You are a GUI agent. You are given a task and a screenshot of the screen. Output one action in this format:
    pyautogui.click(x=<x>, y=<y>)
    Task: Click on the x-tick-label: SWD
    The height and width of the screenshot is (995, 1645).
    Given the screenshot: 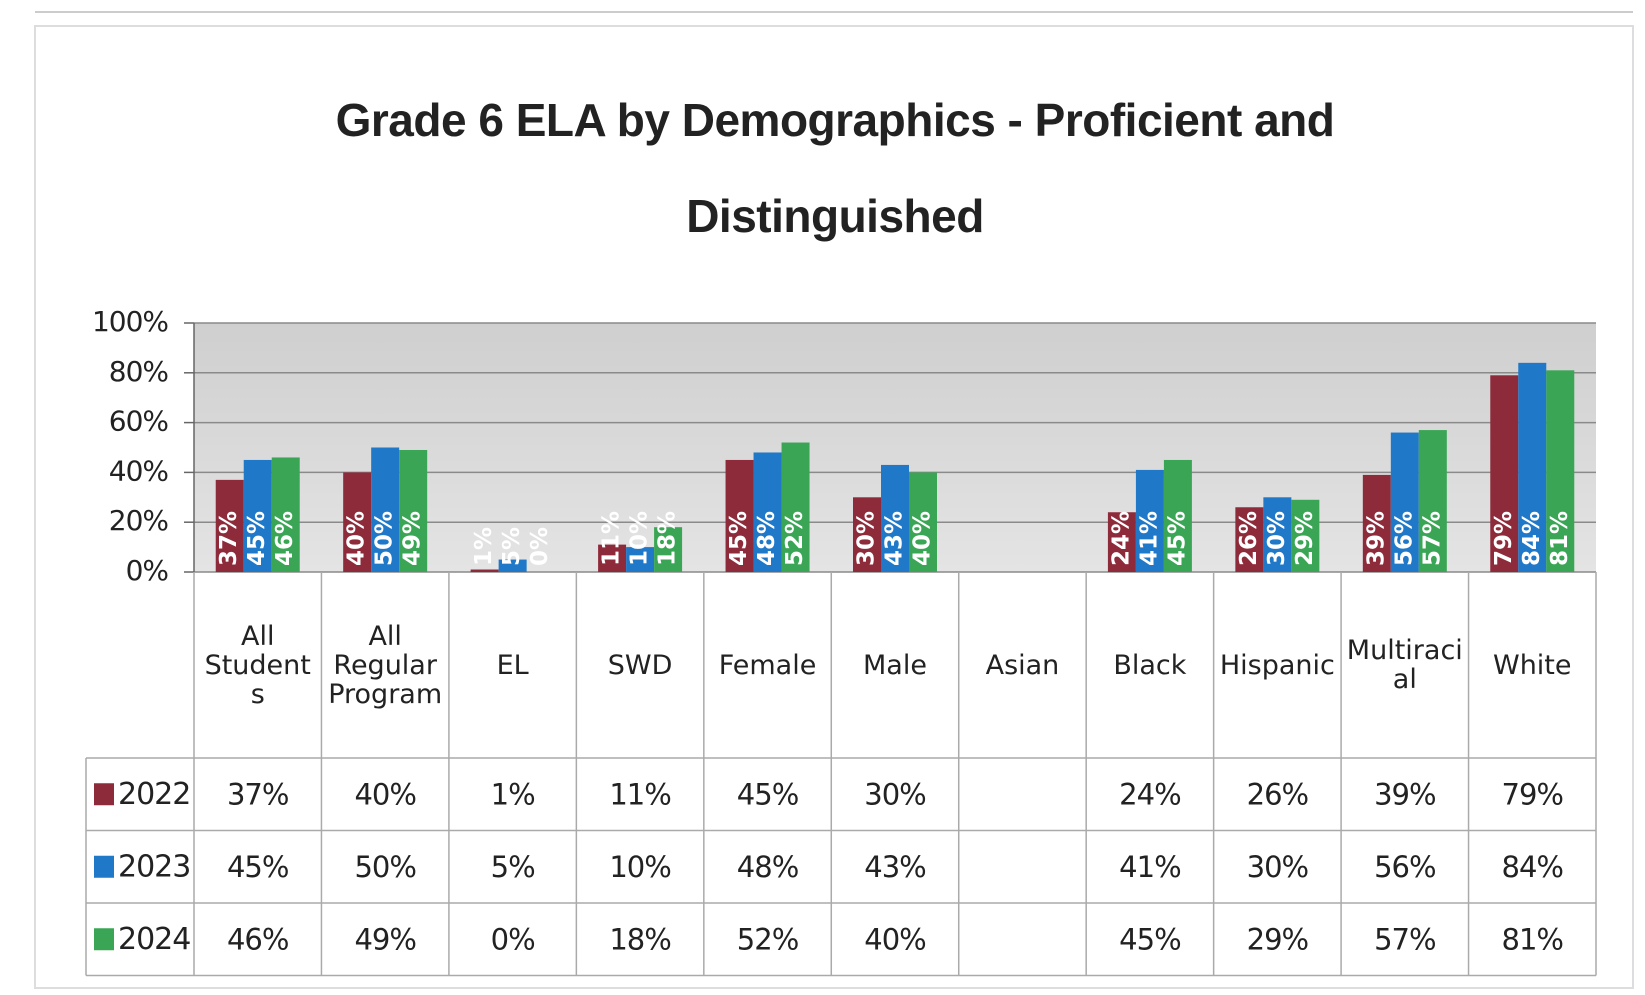 What is the action you would take?
    pyautogui.click(x=640, y=665)
    